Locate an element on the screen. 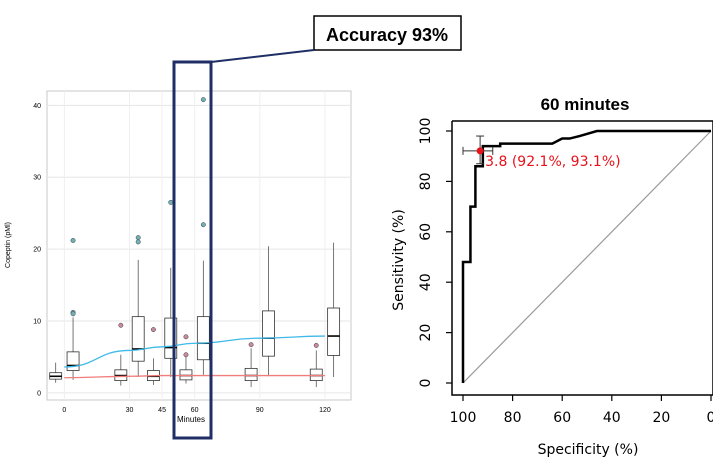 The image size is (713, 459). callout-connector is located at coordinates (262, 56).